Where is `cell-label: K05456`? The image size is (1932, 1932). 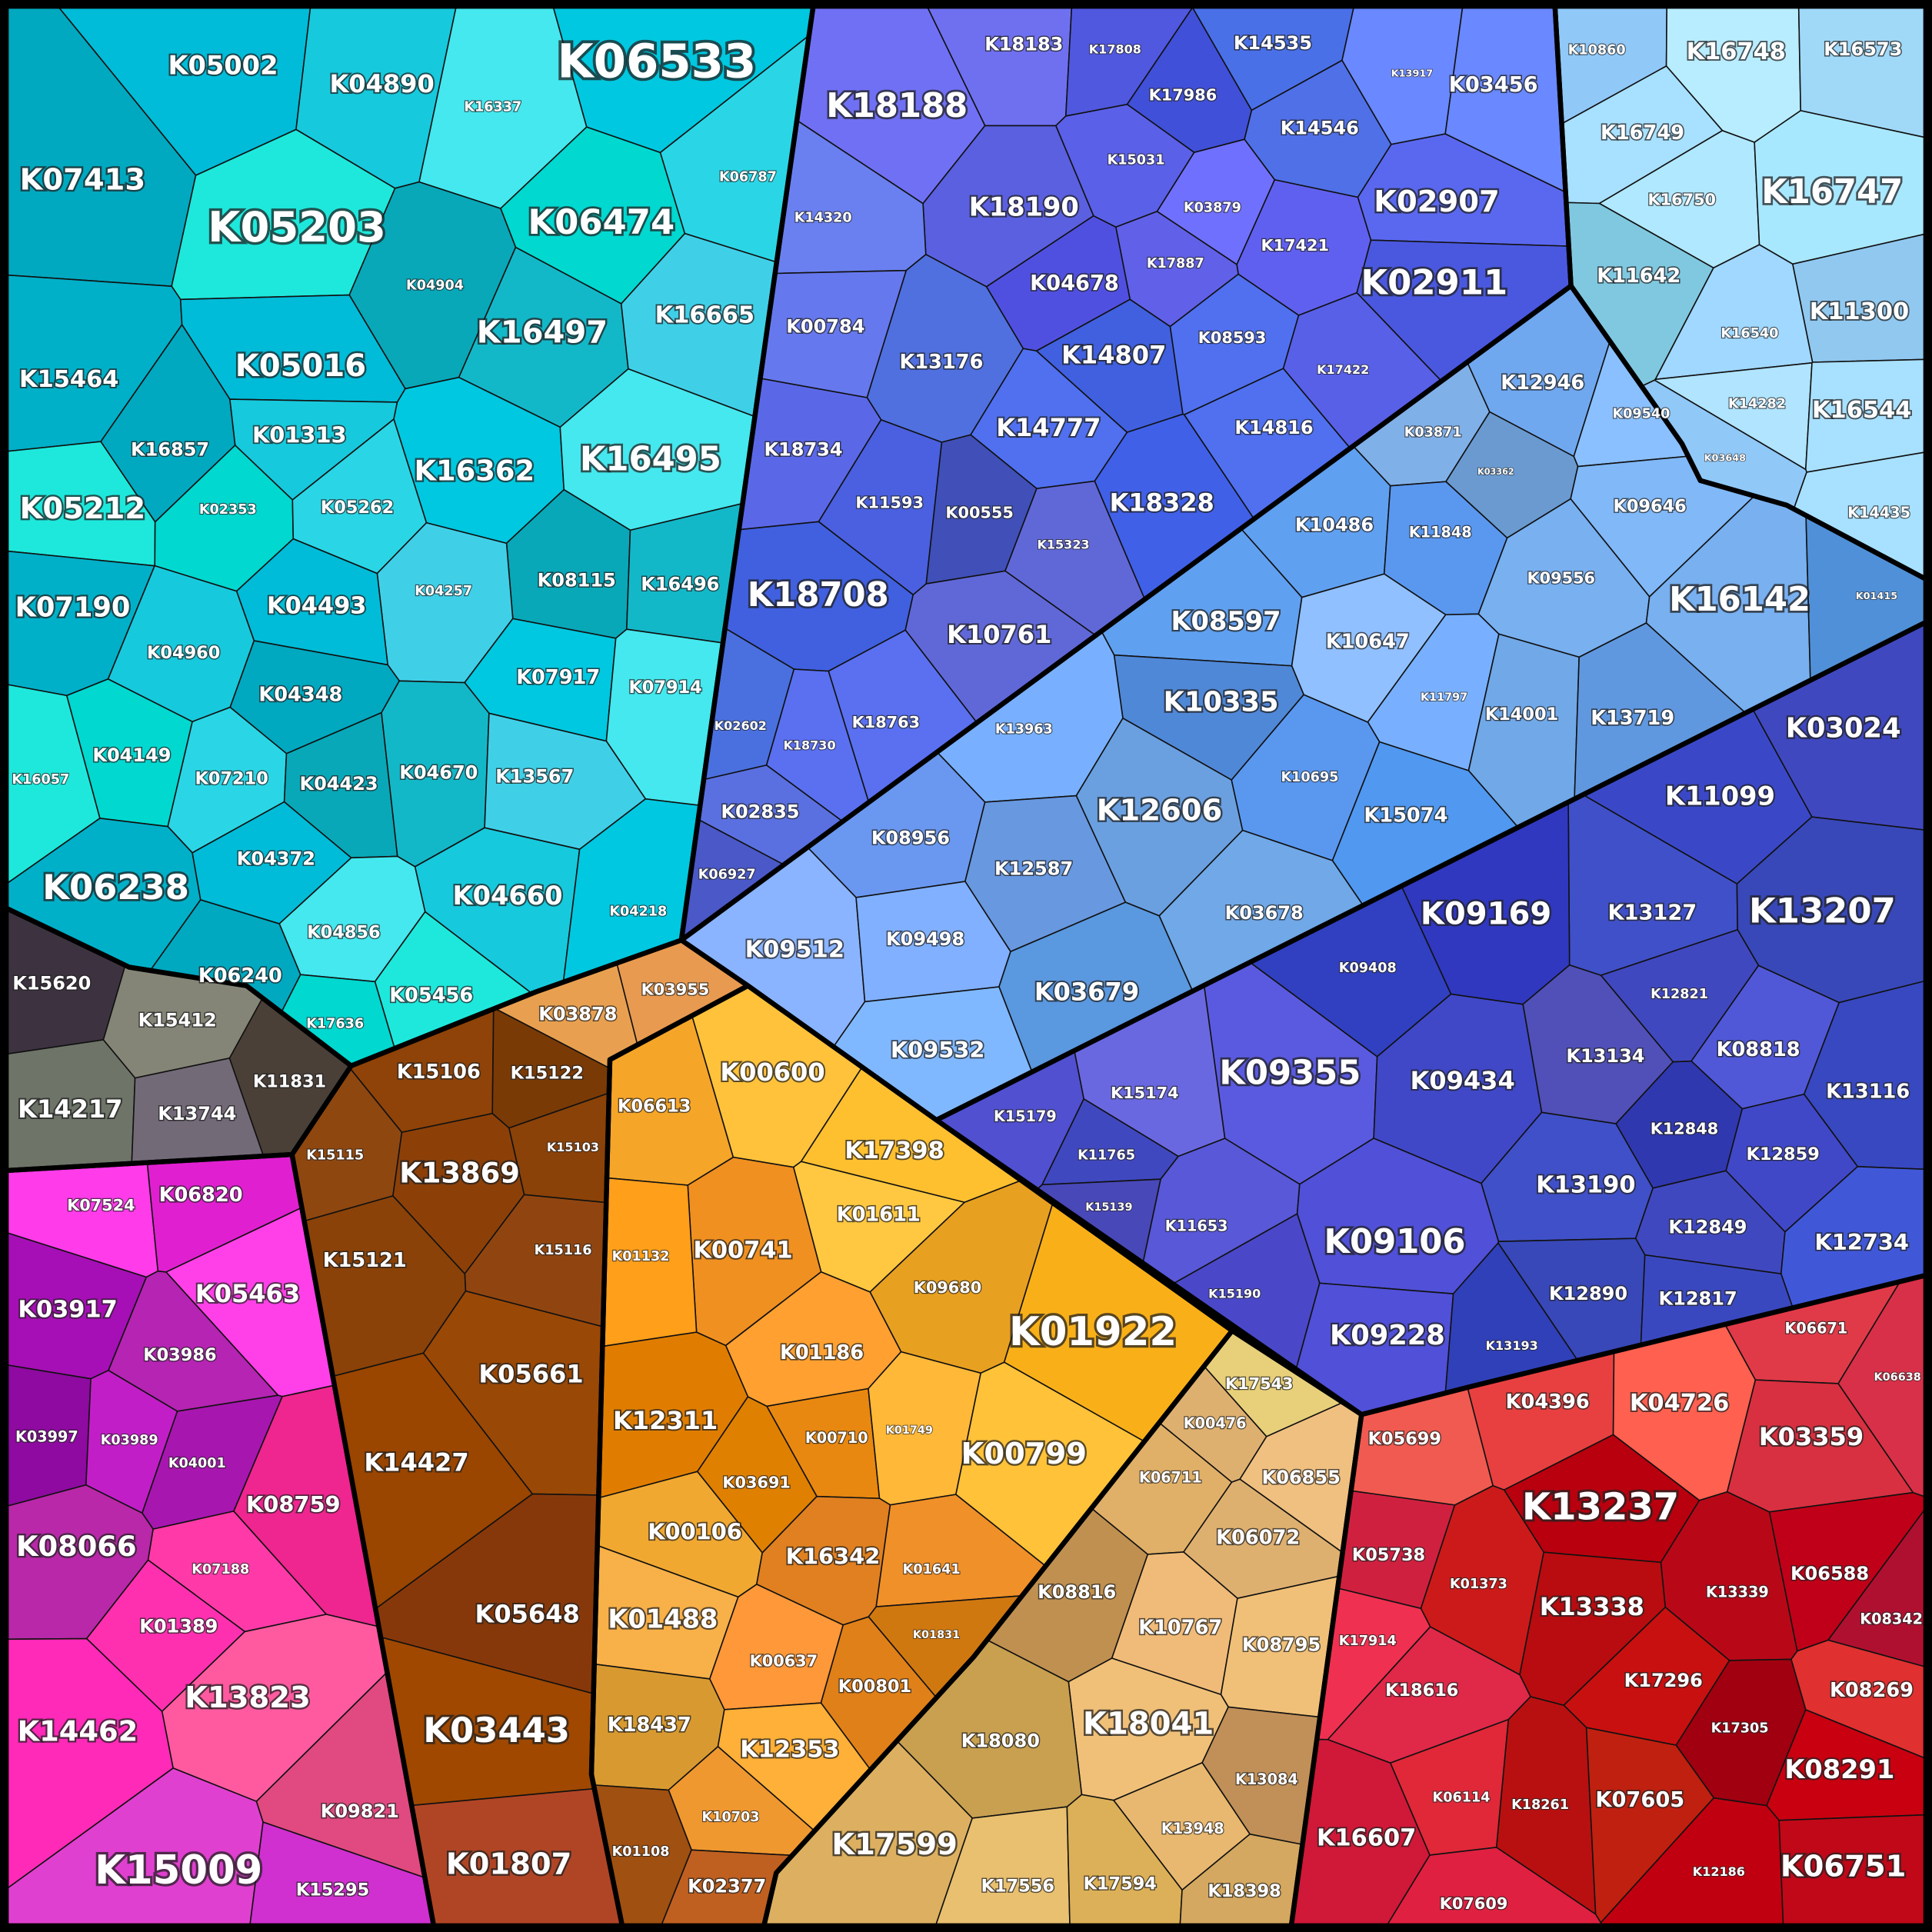 cell-label: K05456 is located at coordinates (431, 995).